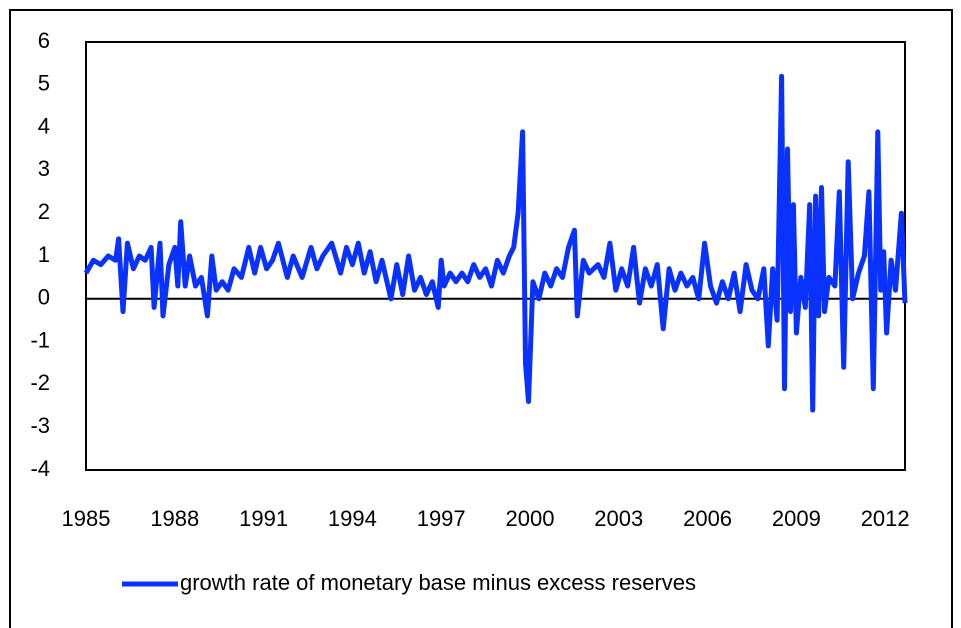 The width and height of the screenshot is (961, 628). What do you see at coordinates (44, 168) in the screenshot?
I see `y-tick-label: 3` at bounding box center [44, 168].